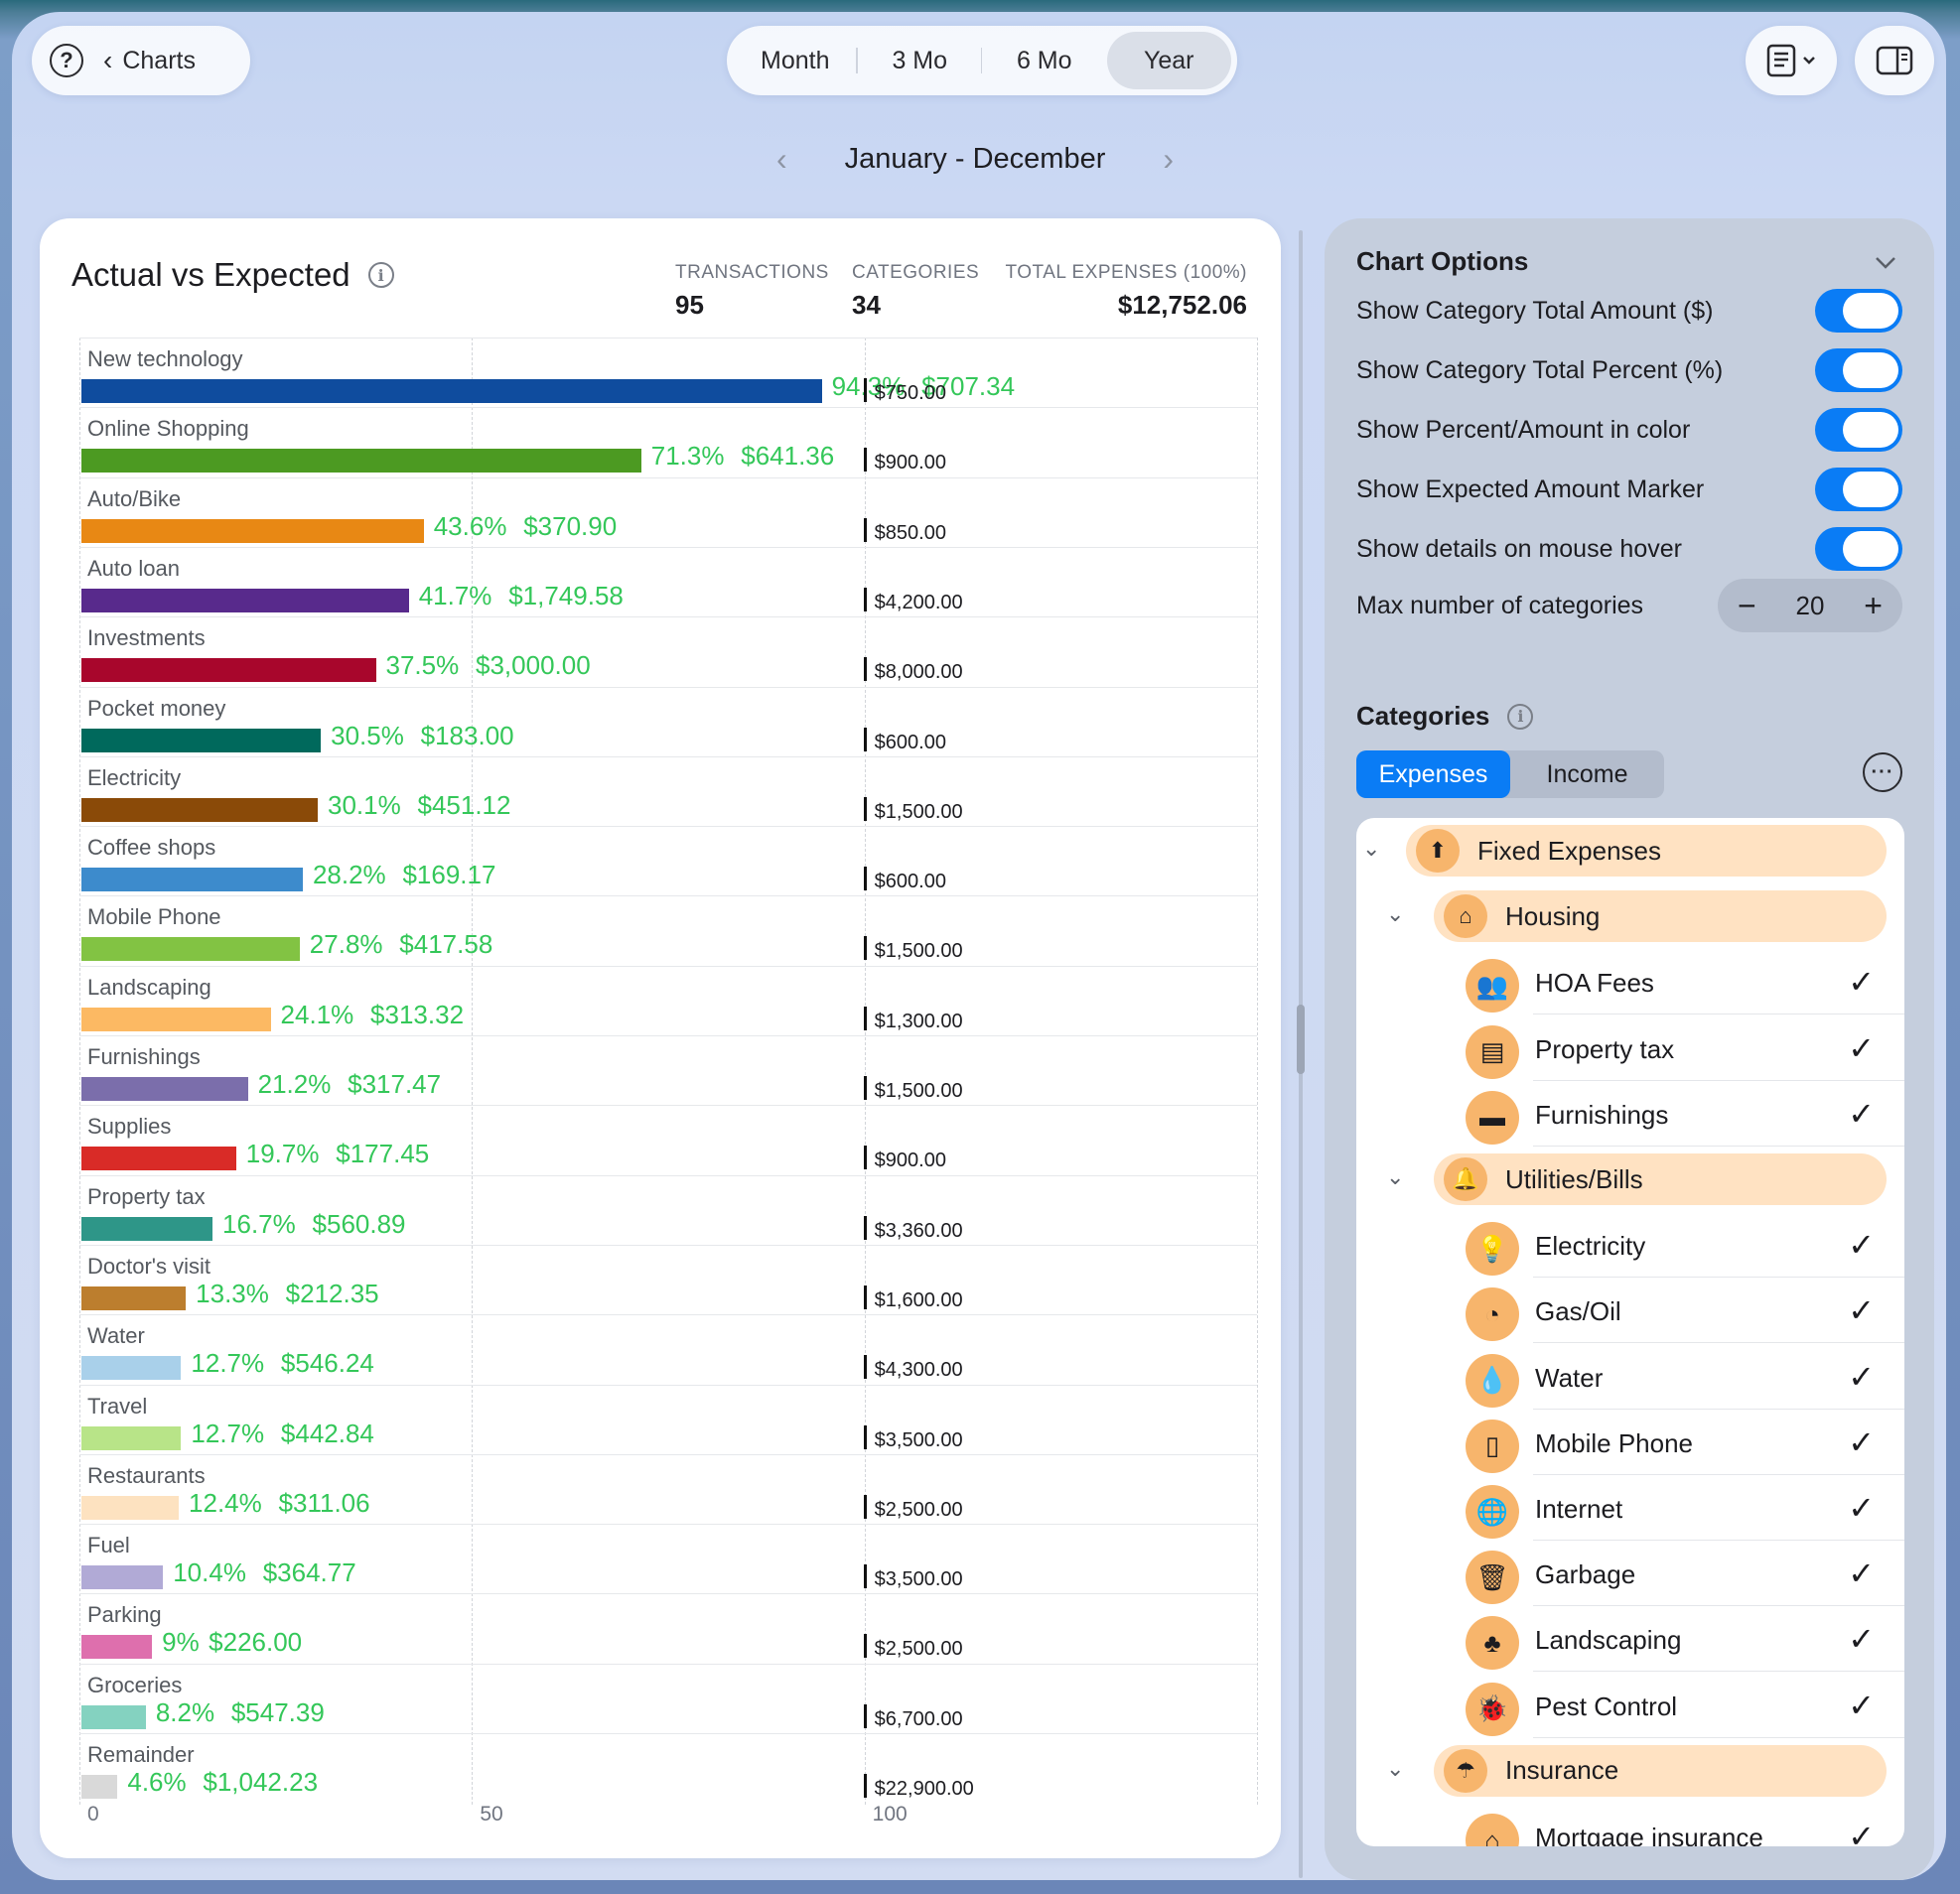  What do you see at coordinates (668, 1070) in the screenshot?
I see `chart-row: Furnishings 21.2% $317.47 $1,500.00` at bounding box center [668, 1070].